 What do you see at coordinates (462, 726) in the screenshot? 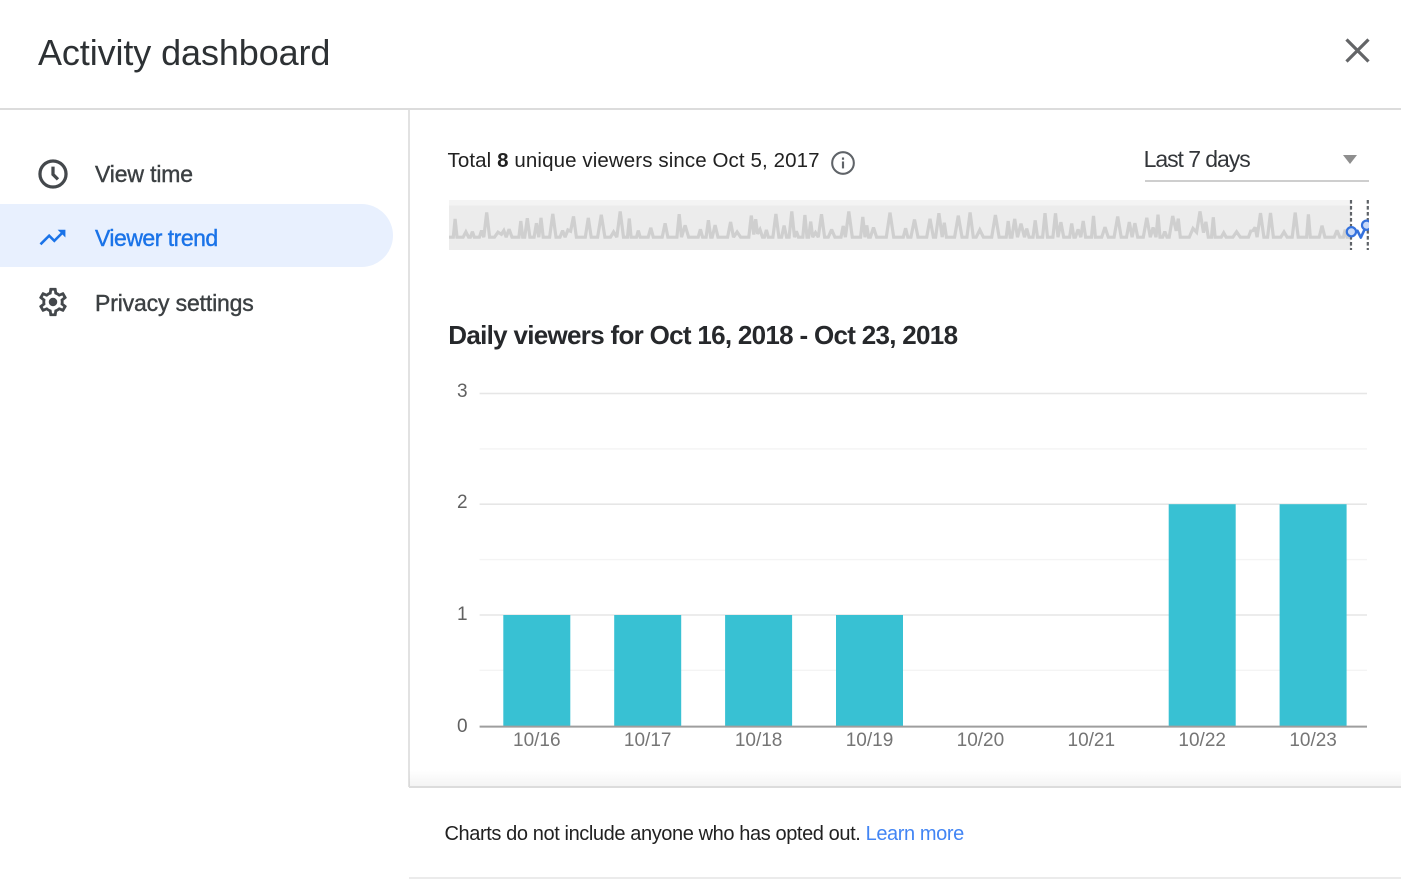
I see `svg-text: 0` at bounding box center [462, 726].